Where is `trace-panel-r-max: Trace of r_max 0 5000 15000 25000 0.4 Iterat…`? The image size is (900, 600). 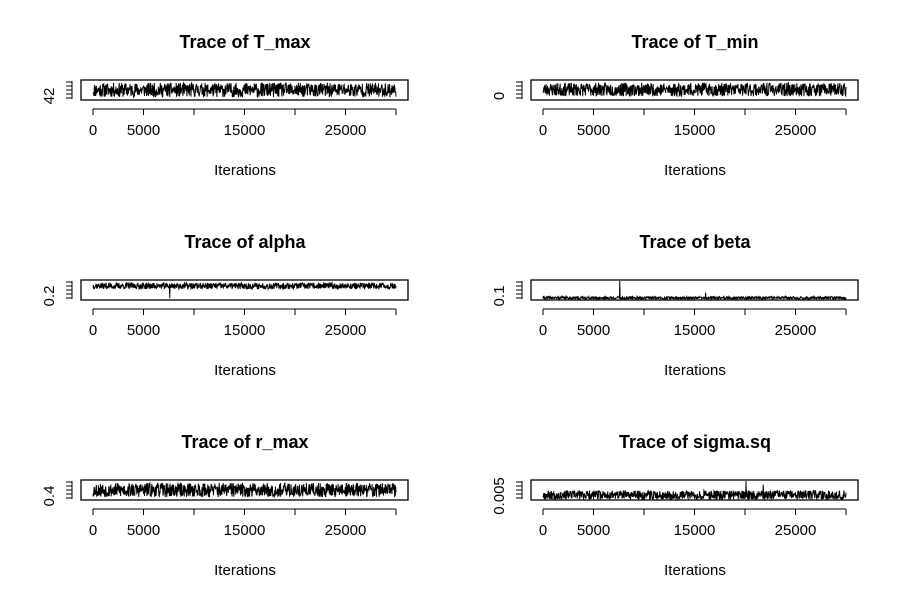
trace-panel-r-max: Trace of r_max 0 5000 15000 25000 0.4 Iterat… is located at coordinates (225, 505).